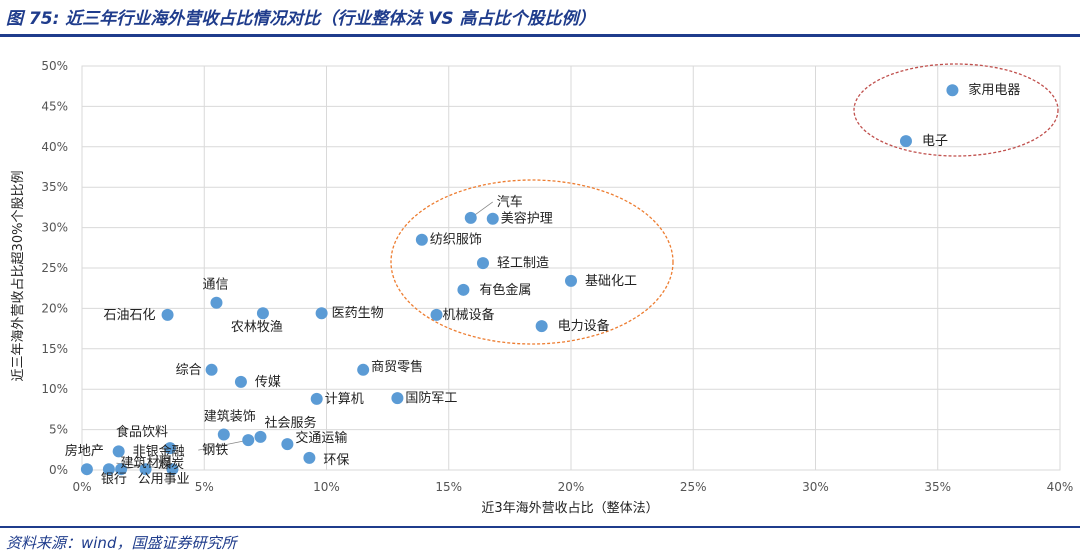 This screenshot has width=1080, height=556. Describe the element at coordinates (584, 326) in the screenshot. I see `point-label: 电力设备` at that location.